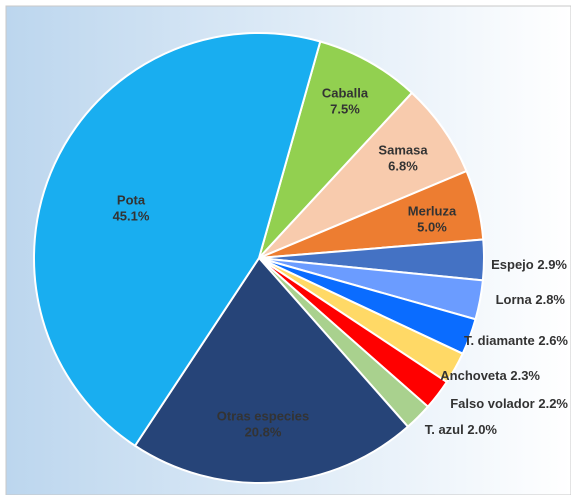  What do you see at coordinates (553, 340) in the screenshot?
I see `slice-value: 2.6%` at bounding box center [553, 340].